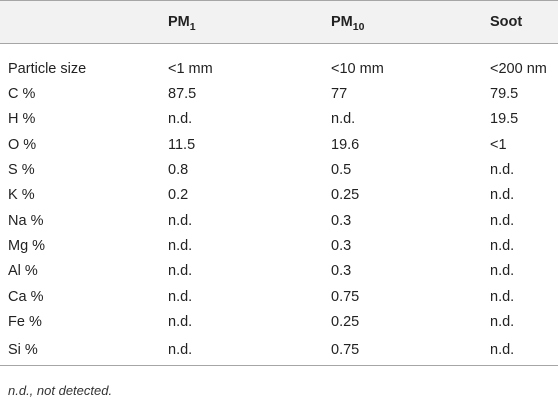  Describe the element at coordinates (27, 245) in the screenshot. I see `row-label-cell: Mg %` at that location.